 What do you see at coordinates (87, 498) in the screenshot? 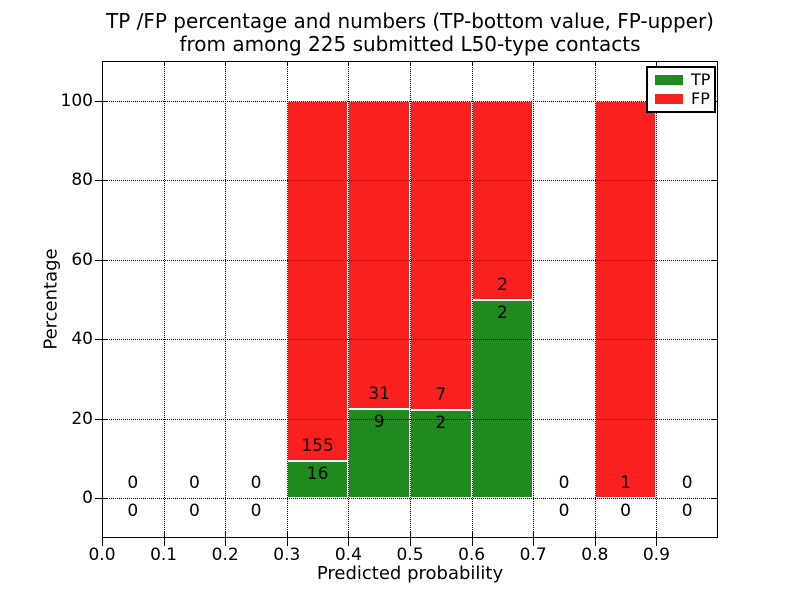
I see `y-tick-label: 0` at bounding box center [87, 498].